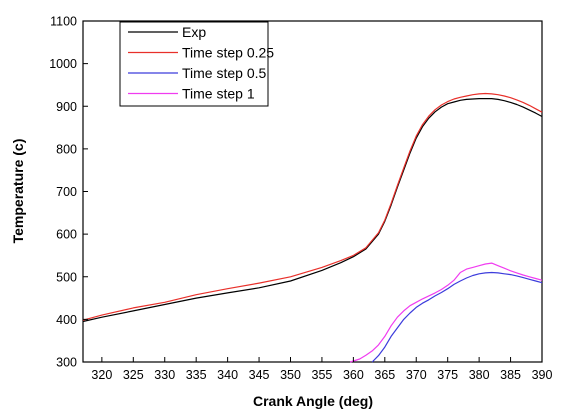 The height and width of the screenshot is (414, 562). Describe the element at coordinates (227, 375) in the screenshot. I see `x-tick-label: 340` at that location.